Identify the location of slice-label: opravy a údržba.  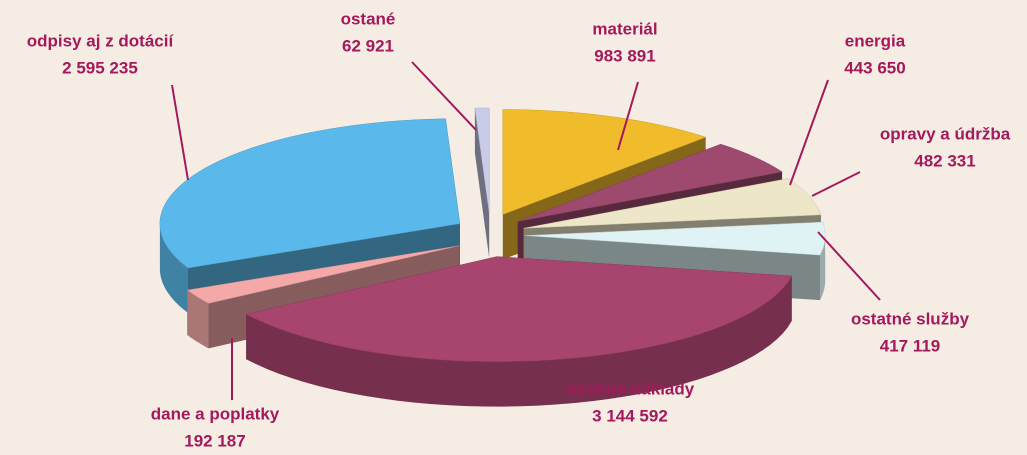
(945, 133).